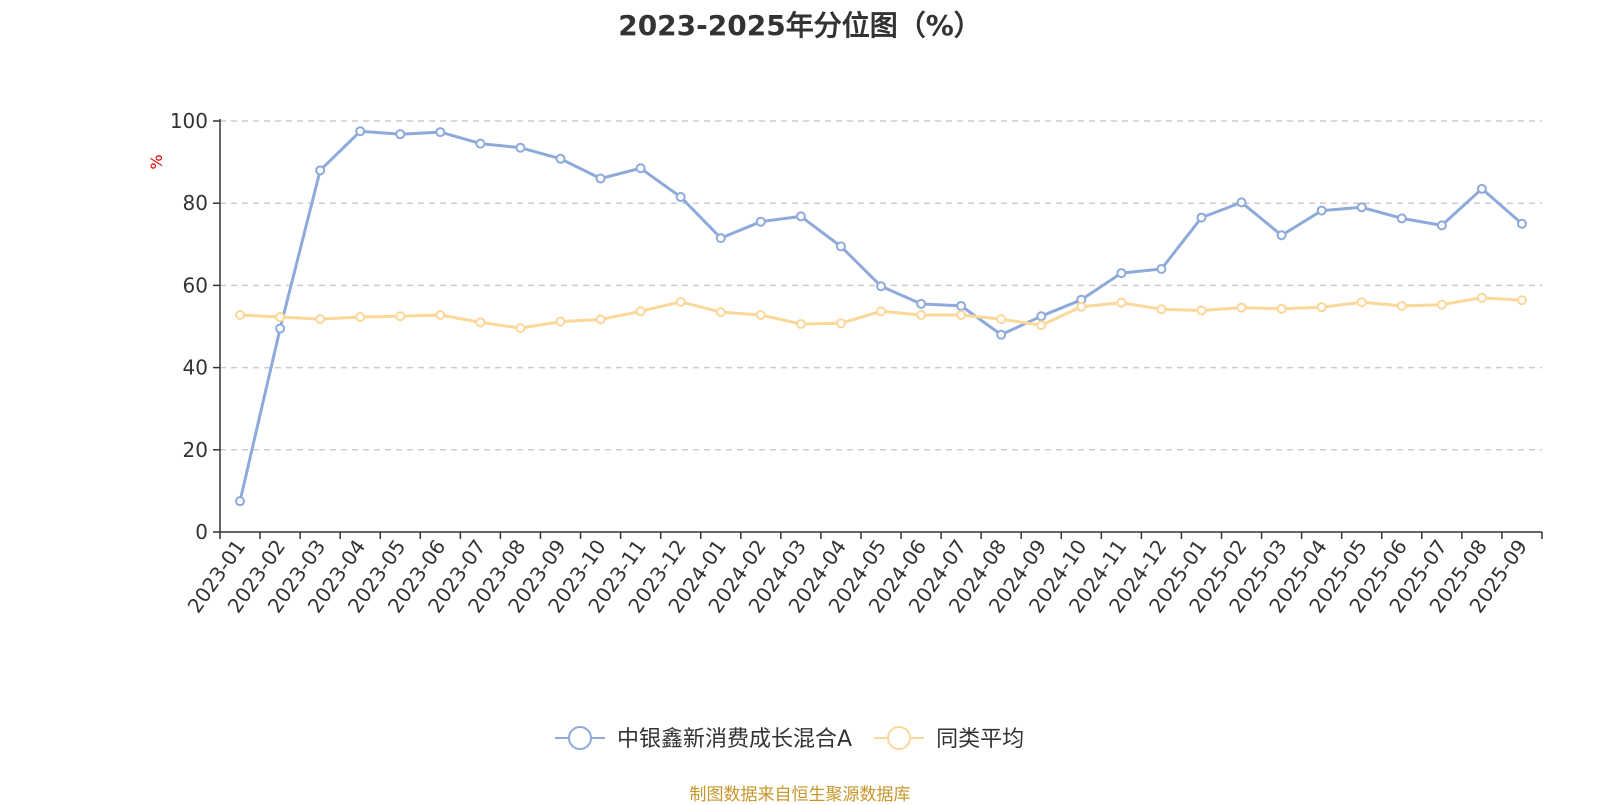 This screenshot has height=805, width=1600. I want to click on y-tick-label: 100, so click(189, 121).